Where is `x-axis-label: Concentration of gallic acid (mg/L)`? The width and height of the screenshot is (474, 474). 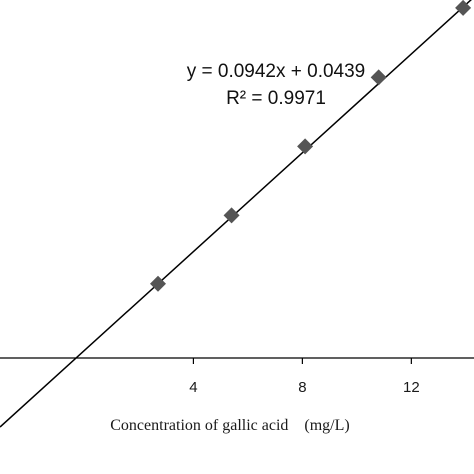 x-axis-label: Concentration of gallic acid (mg/L) is located at coordinates (229, 425).